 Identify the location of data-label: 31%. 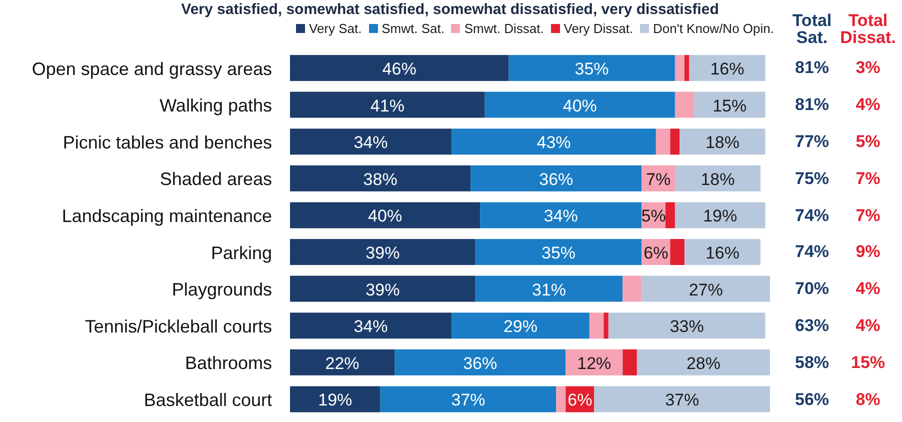
(549, 290).